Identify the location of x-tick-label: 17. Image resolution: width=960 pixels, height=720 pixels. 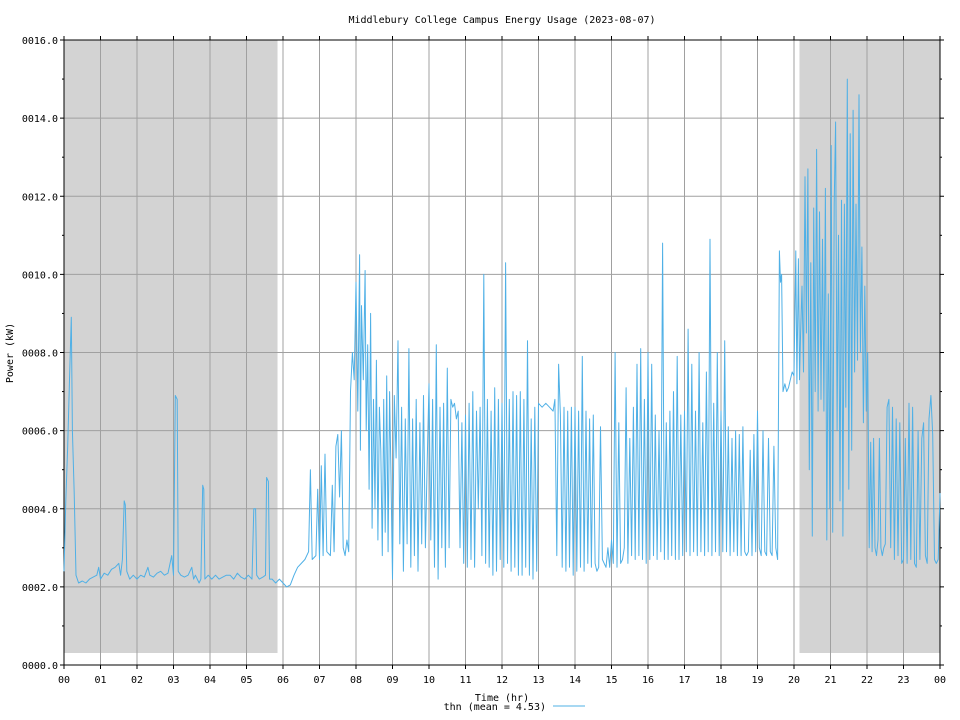
(684, 680).